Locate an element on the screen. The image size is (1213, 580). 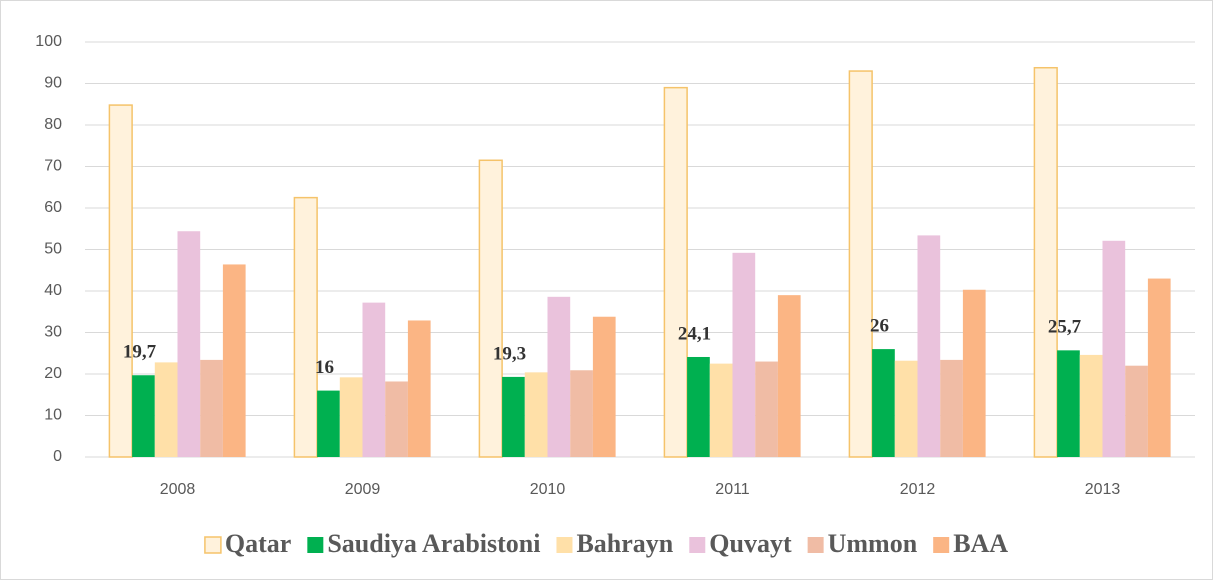
y-tick-label: 0 is located at coordinates (57, 456).